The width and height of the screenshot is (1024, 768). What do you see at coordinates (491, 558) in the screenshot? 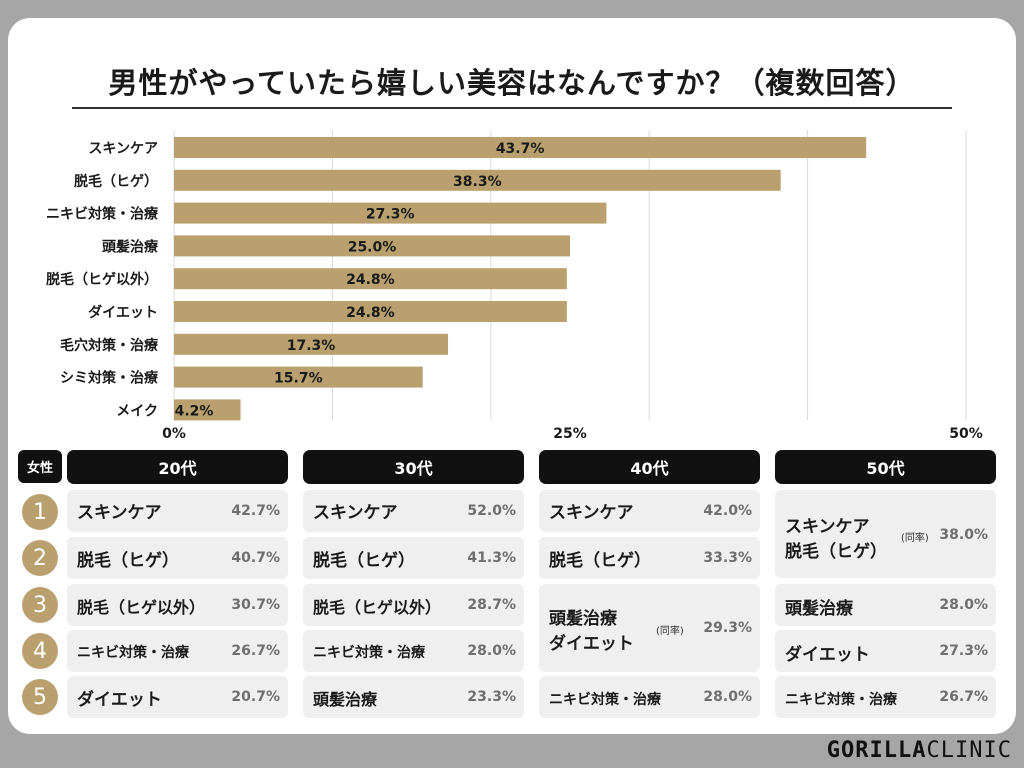
I see `item-percent: 41.3%` at bounding box center [491, 558].